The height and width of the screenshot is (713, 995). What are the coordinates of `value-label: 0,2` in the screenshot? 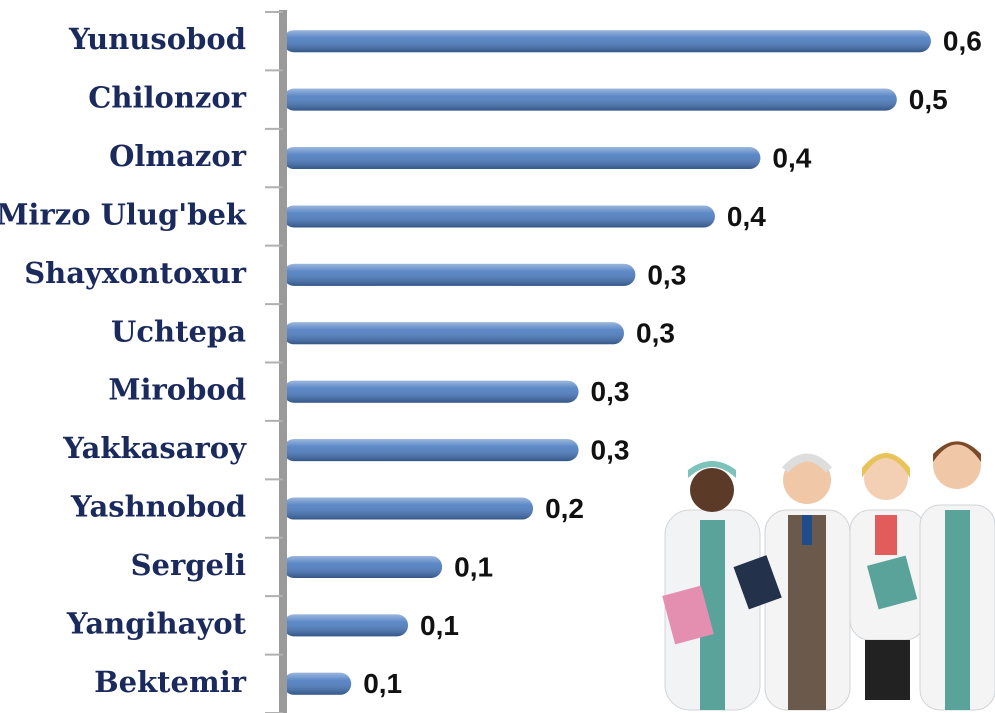 It's located at (564, 508).